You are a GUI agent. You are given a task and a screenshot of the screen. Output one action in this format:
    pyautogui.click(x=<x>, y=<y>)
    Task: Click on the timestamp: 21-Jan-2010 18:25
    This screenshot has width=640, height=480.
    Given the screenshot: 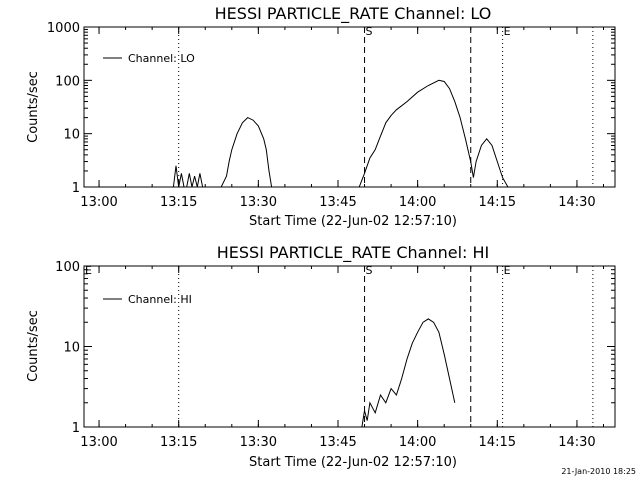 What is the action you would take?
    pyautogui.click(x=598, y=471)
    